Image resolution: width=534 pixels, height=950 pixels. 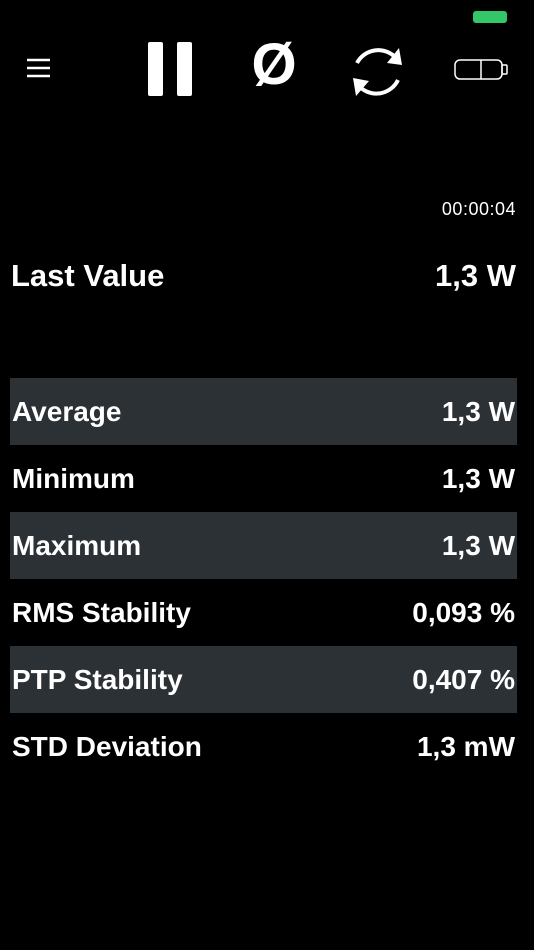 I want to click on status-indicator, so click(x=490, y=17).